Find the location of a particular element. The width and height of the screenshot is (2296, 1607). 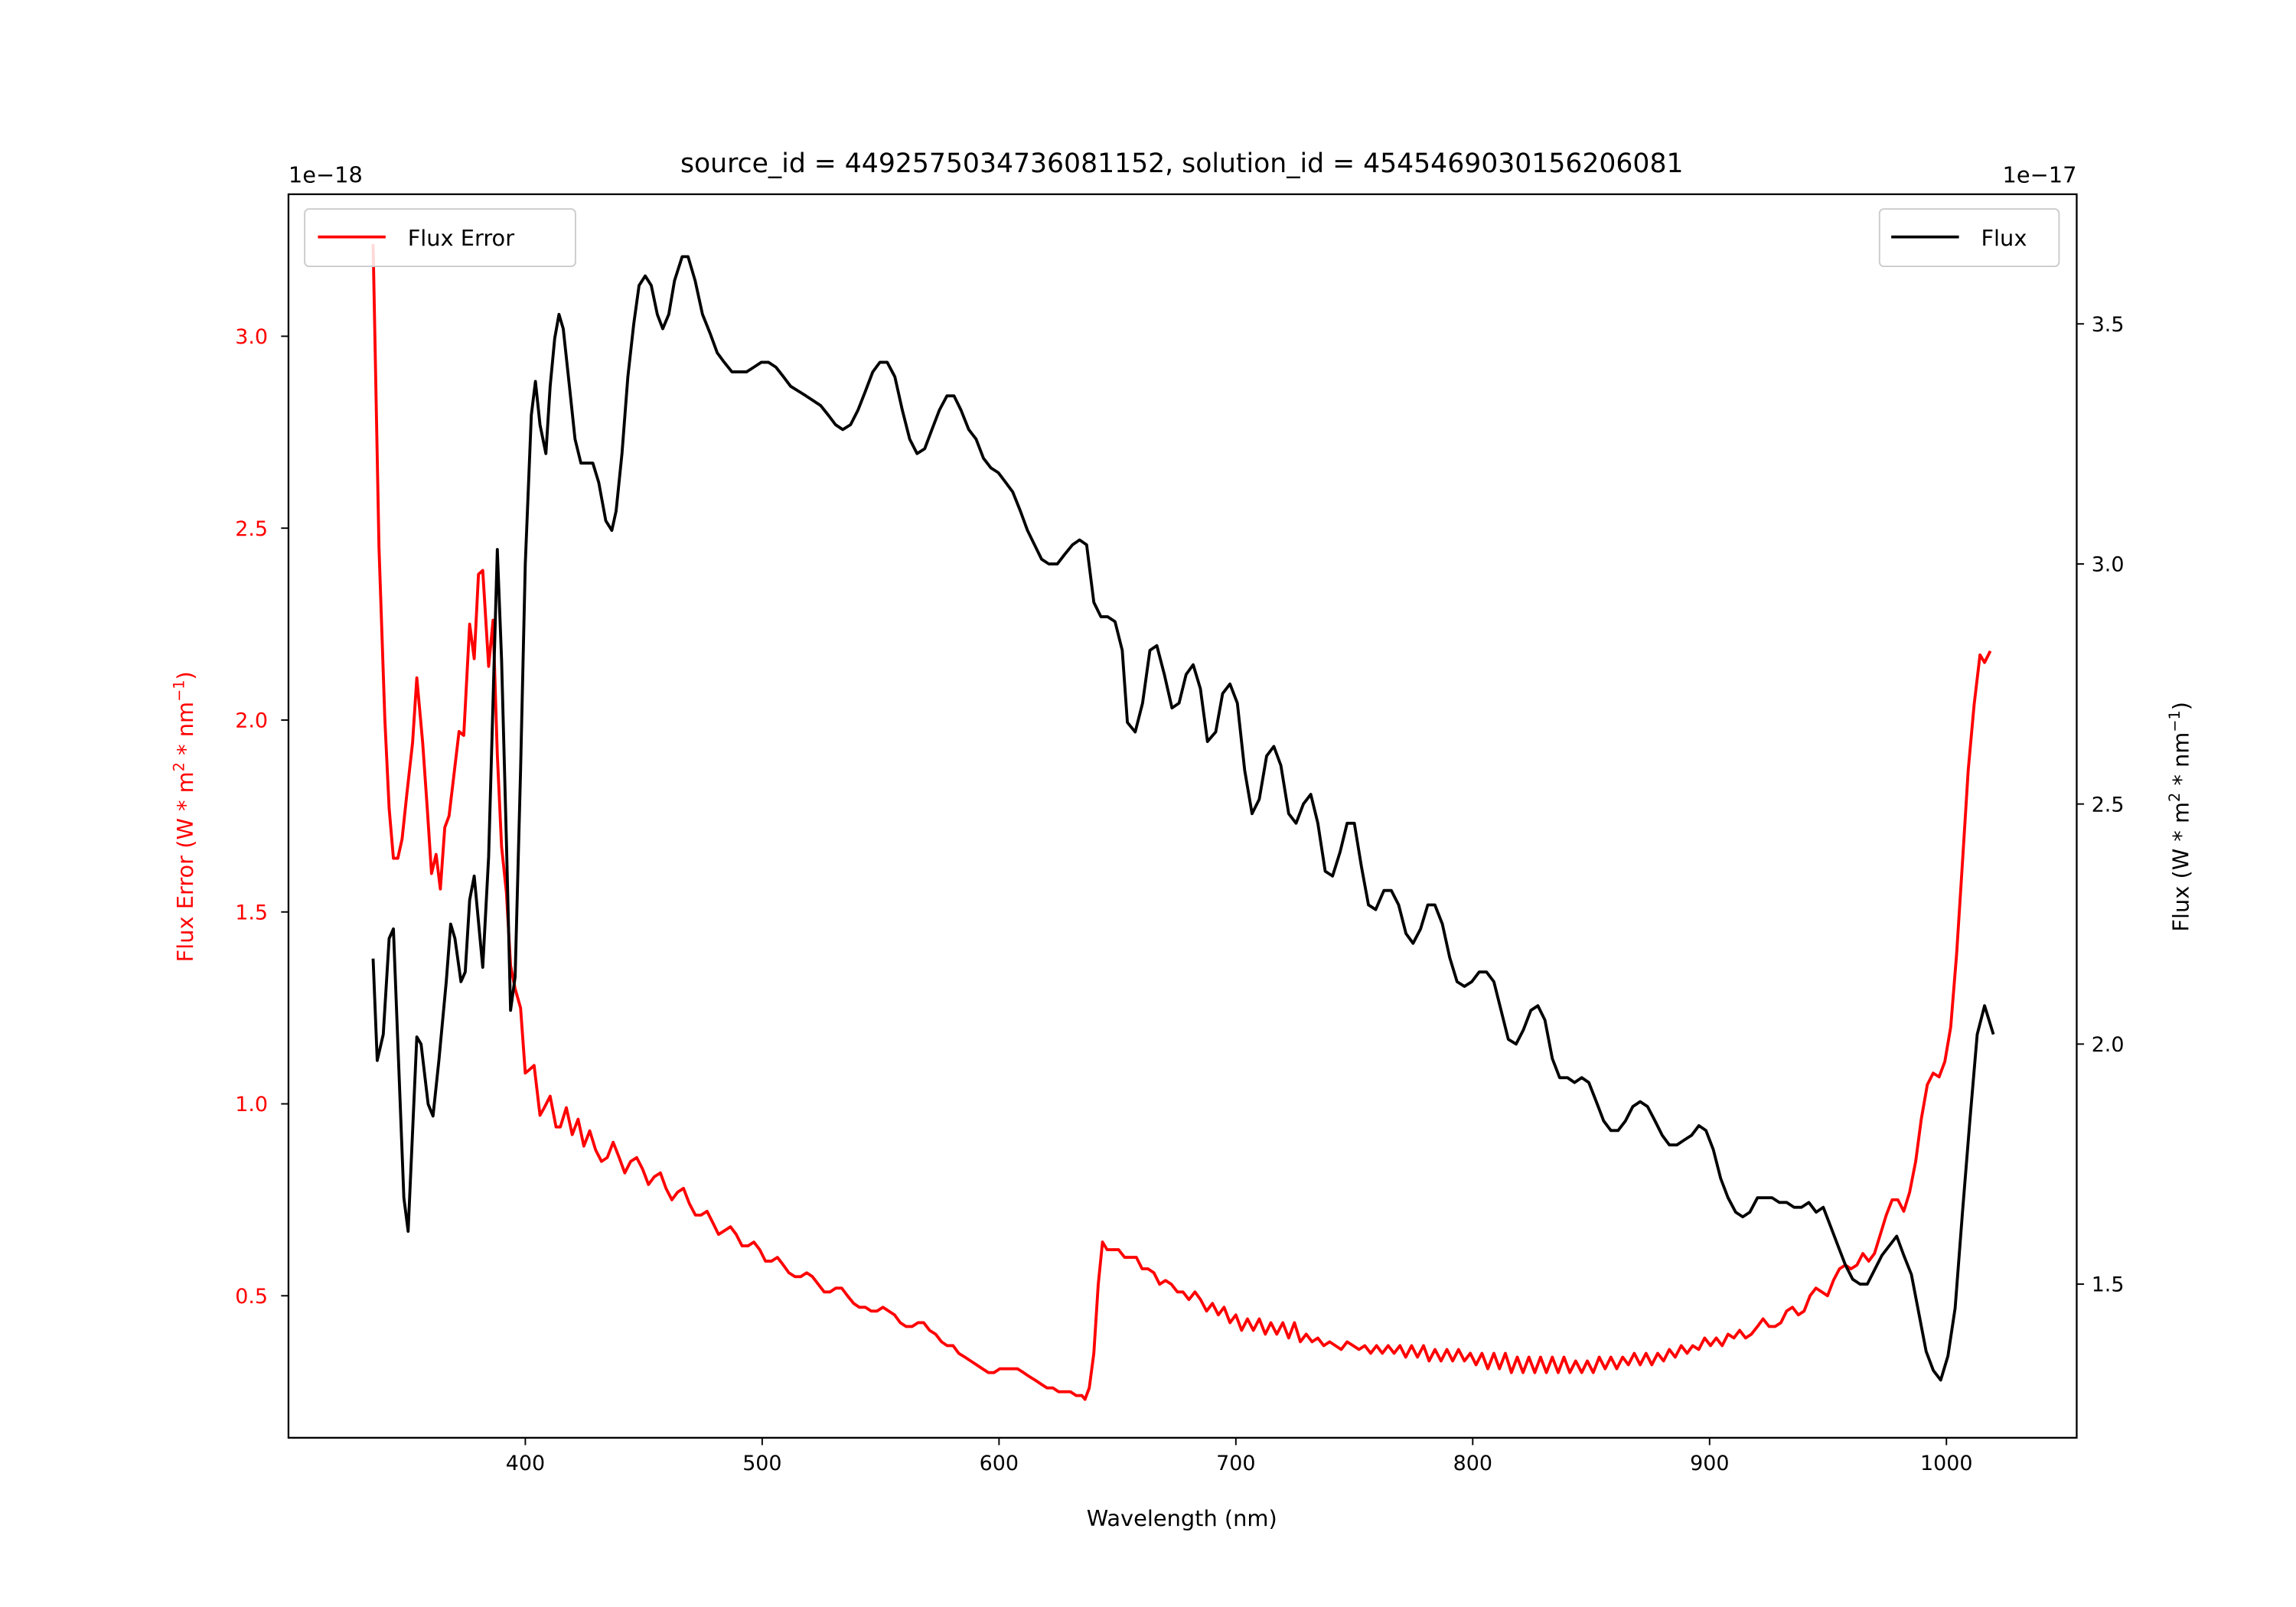

x-tick-label: 400 is located at coordinates (525, 1463).